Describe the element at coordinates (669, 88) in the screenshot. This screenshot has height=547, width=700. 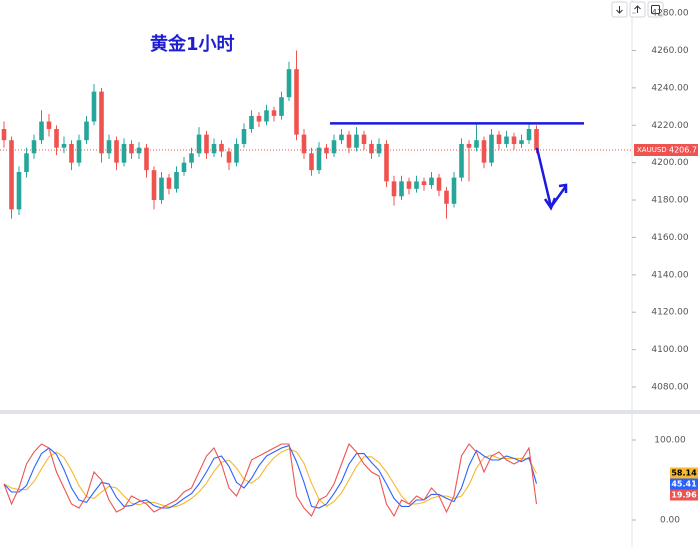
I see `y-tick-label: 4240.00` at that location.